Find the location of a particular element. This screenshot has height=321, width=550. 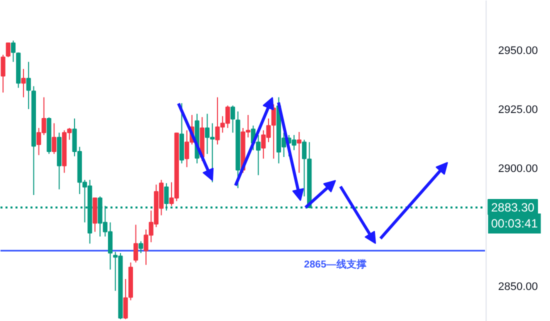

y-tick-label: 2925.00 is located at coordinates (518, 110).